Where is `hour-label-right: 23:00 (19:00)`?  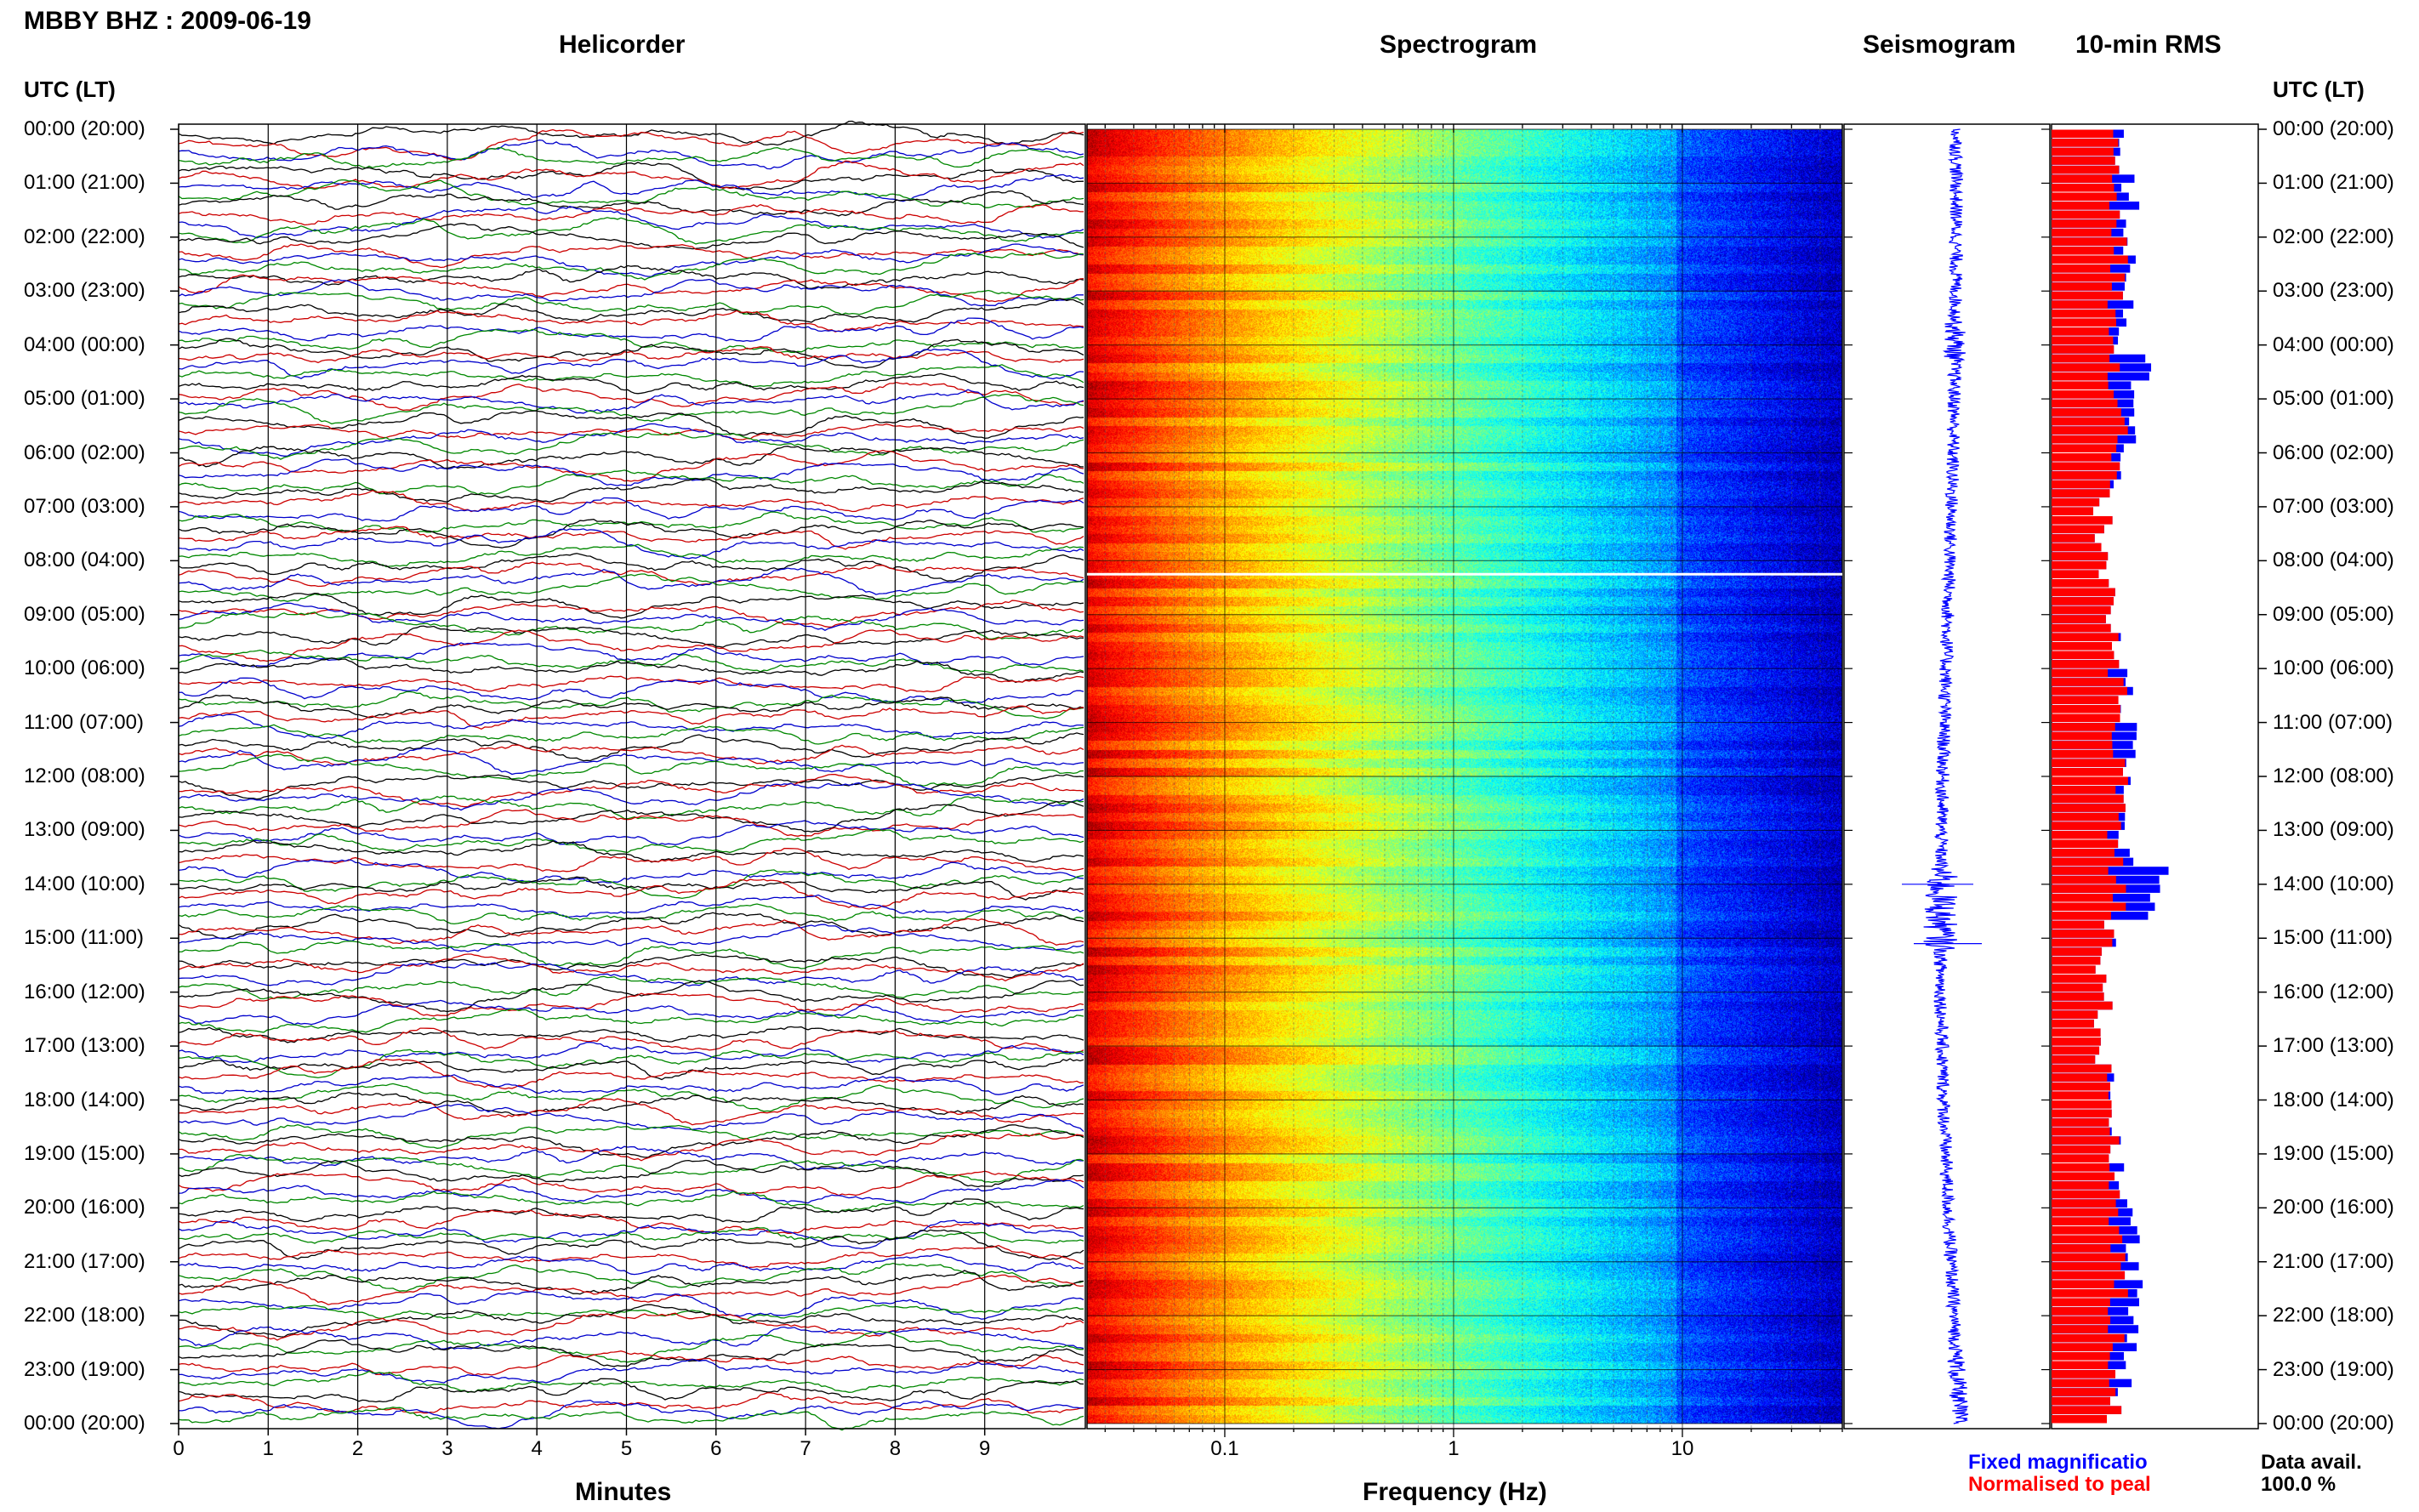 hour-label-right: 23:00 (19:00) is located at coordinates (2333, 1369).